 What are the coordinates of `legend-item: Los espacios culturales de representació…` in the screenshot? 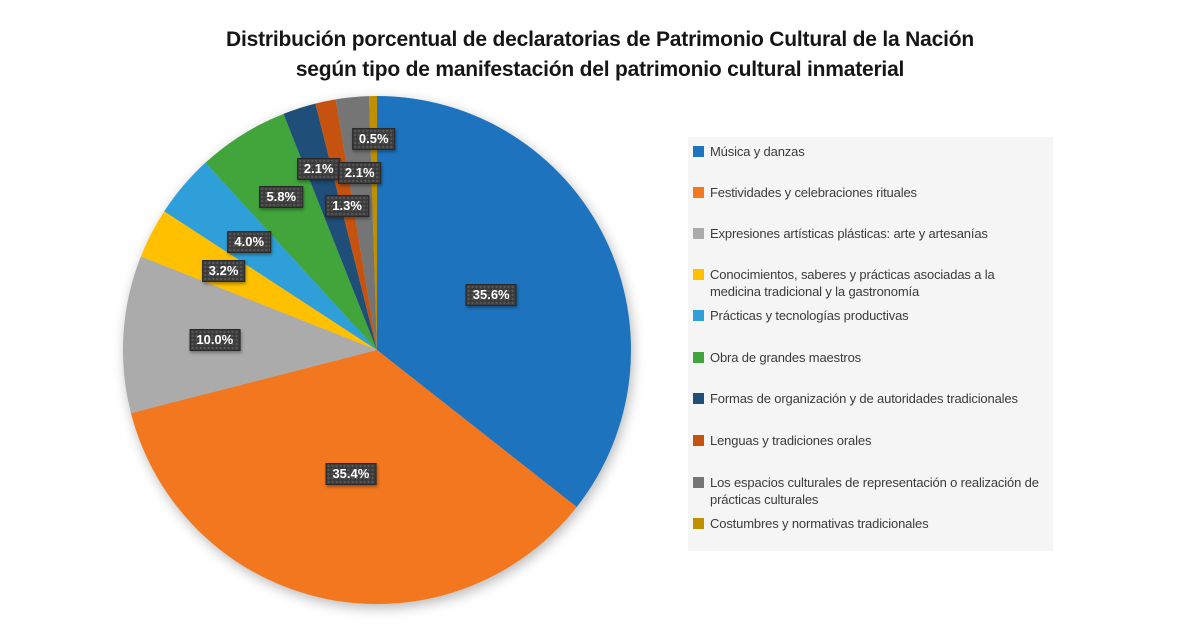 It's located at (870, 491).